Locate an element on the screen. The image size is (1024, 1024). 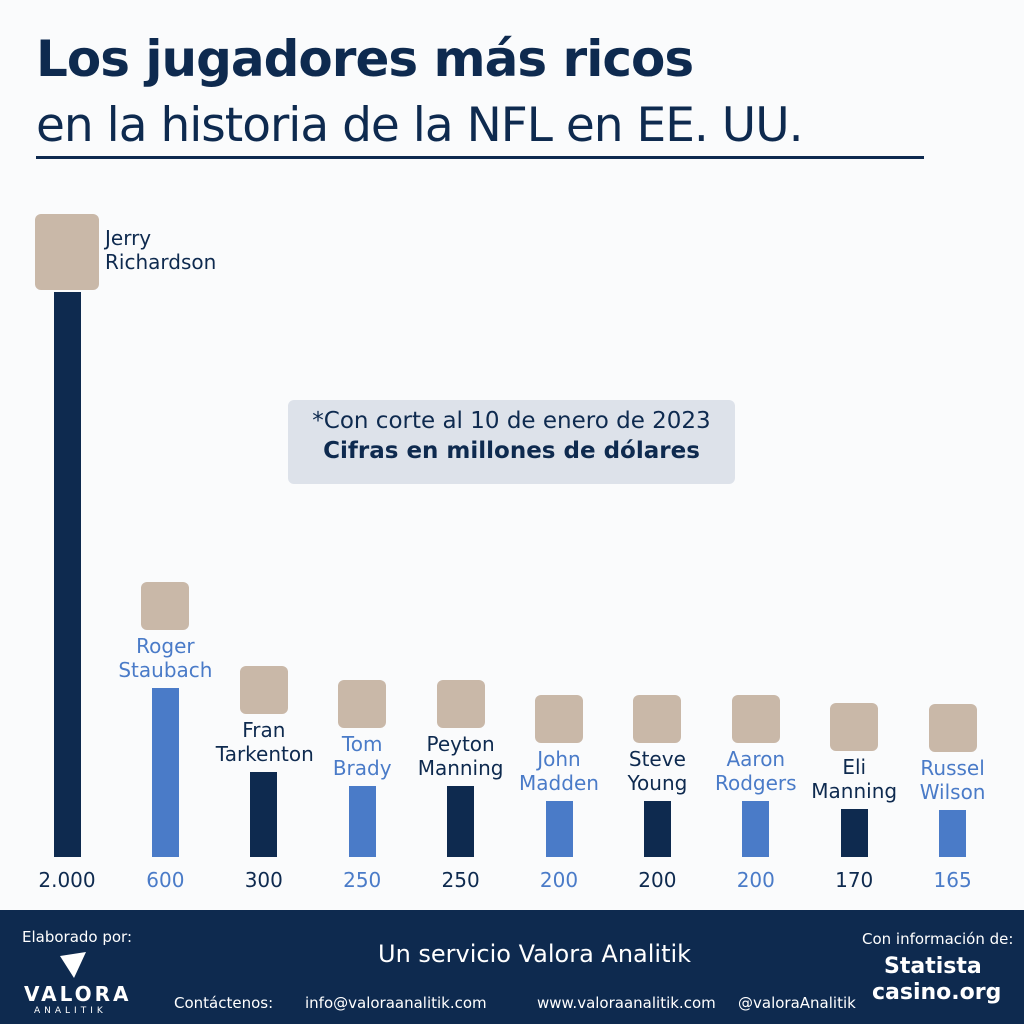
bar-name: John Madden is located at coordinates (559, 770).